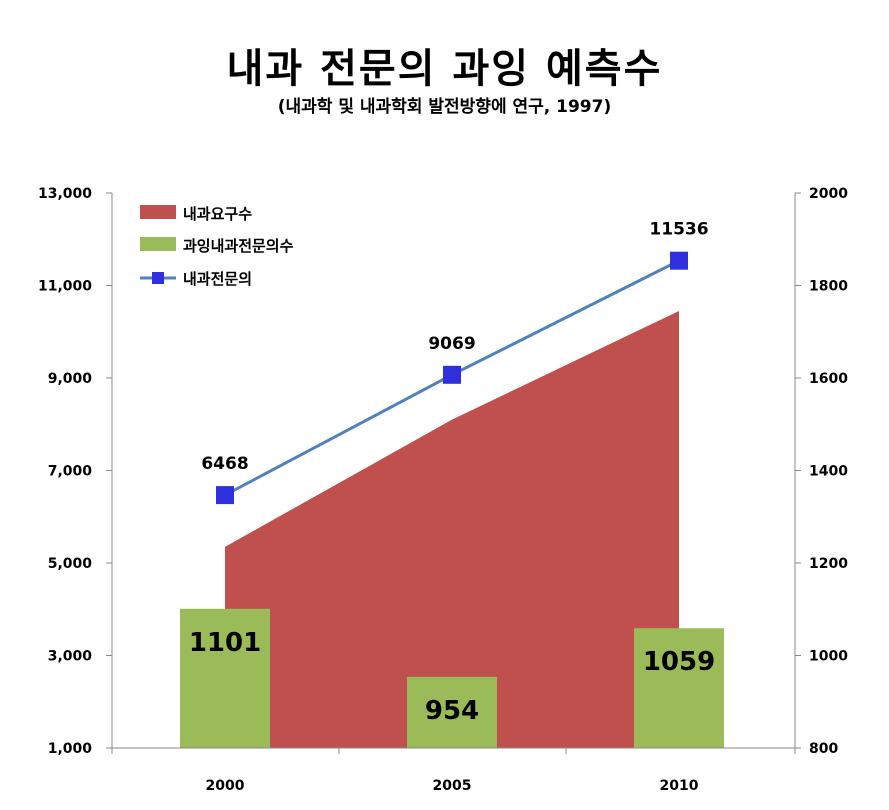 The image size is (889, 810). I want to click on x-tick-label: 2010, so click(679, 786).